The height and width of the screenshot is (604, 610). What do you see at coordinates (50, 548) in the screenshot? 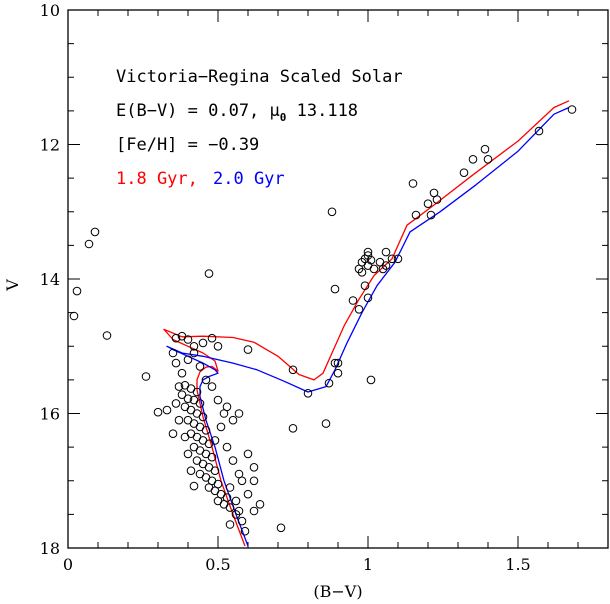
I see `y-tick-label: 18` at bounding box center [50, 548].